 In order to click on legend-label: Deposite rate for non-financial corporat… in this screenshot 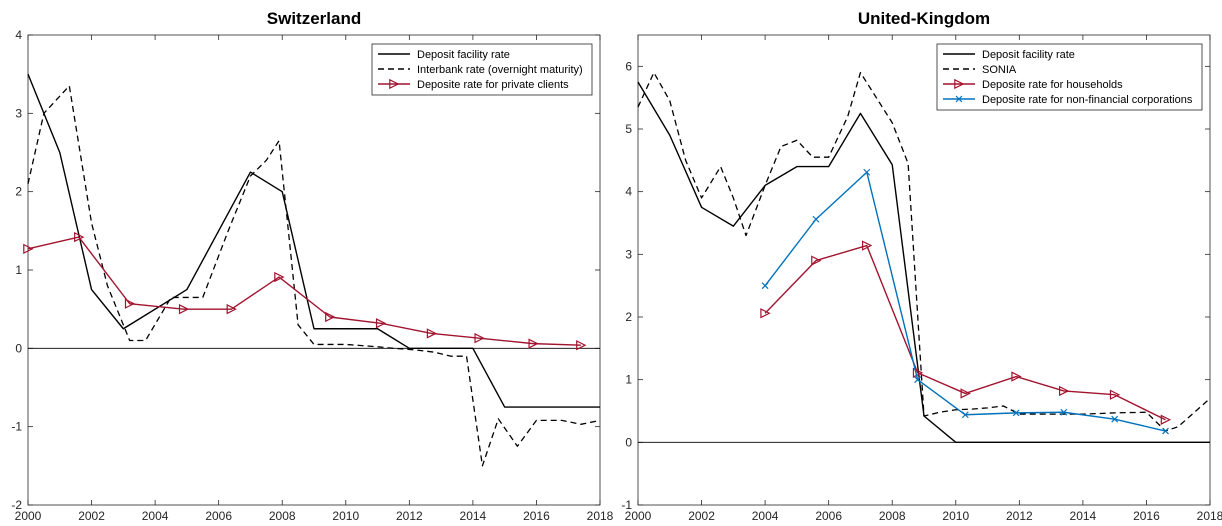, I will do `click(1087, 100)`.